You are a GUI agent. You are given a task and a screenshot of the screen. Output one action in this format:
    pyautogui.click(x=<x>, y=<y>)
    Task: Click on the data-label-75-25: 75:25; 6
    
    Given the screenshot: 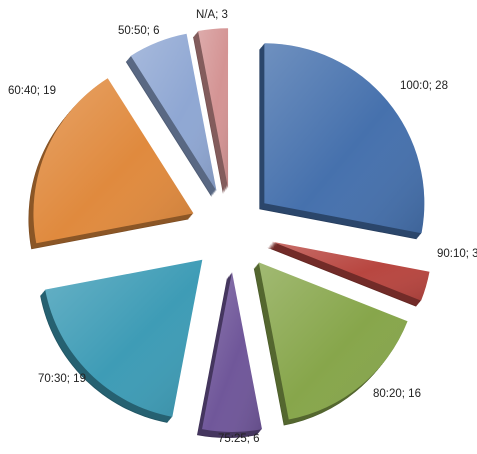 What is the action you would take?
    pyautogui.click(x=239, y=439)
    